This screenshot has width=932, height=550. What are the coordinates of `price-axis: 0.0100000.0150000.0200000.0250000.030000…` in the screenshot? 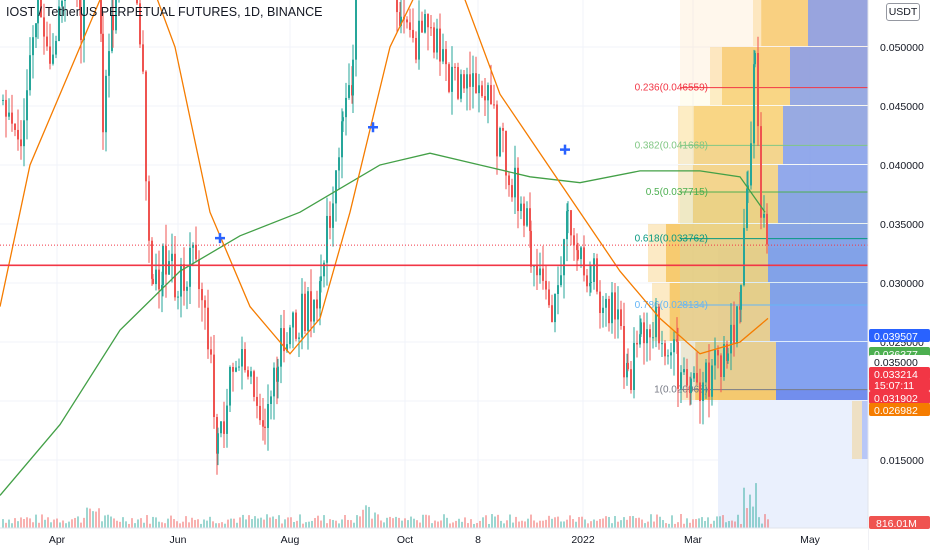 It's located at (899, 275).